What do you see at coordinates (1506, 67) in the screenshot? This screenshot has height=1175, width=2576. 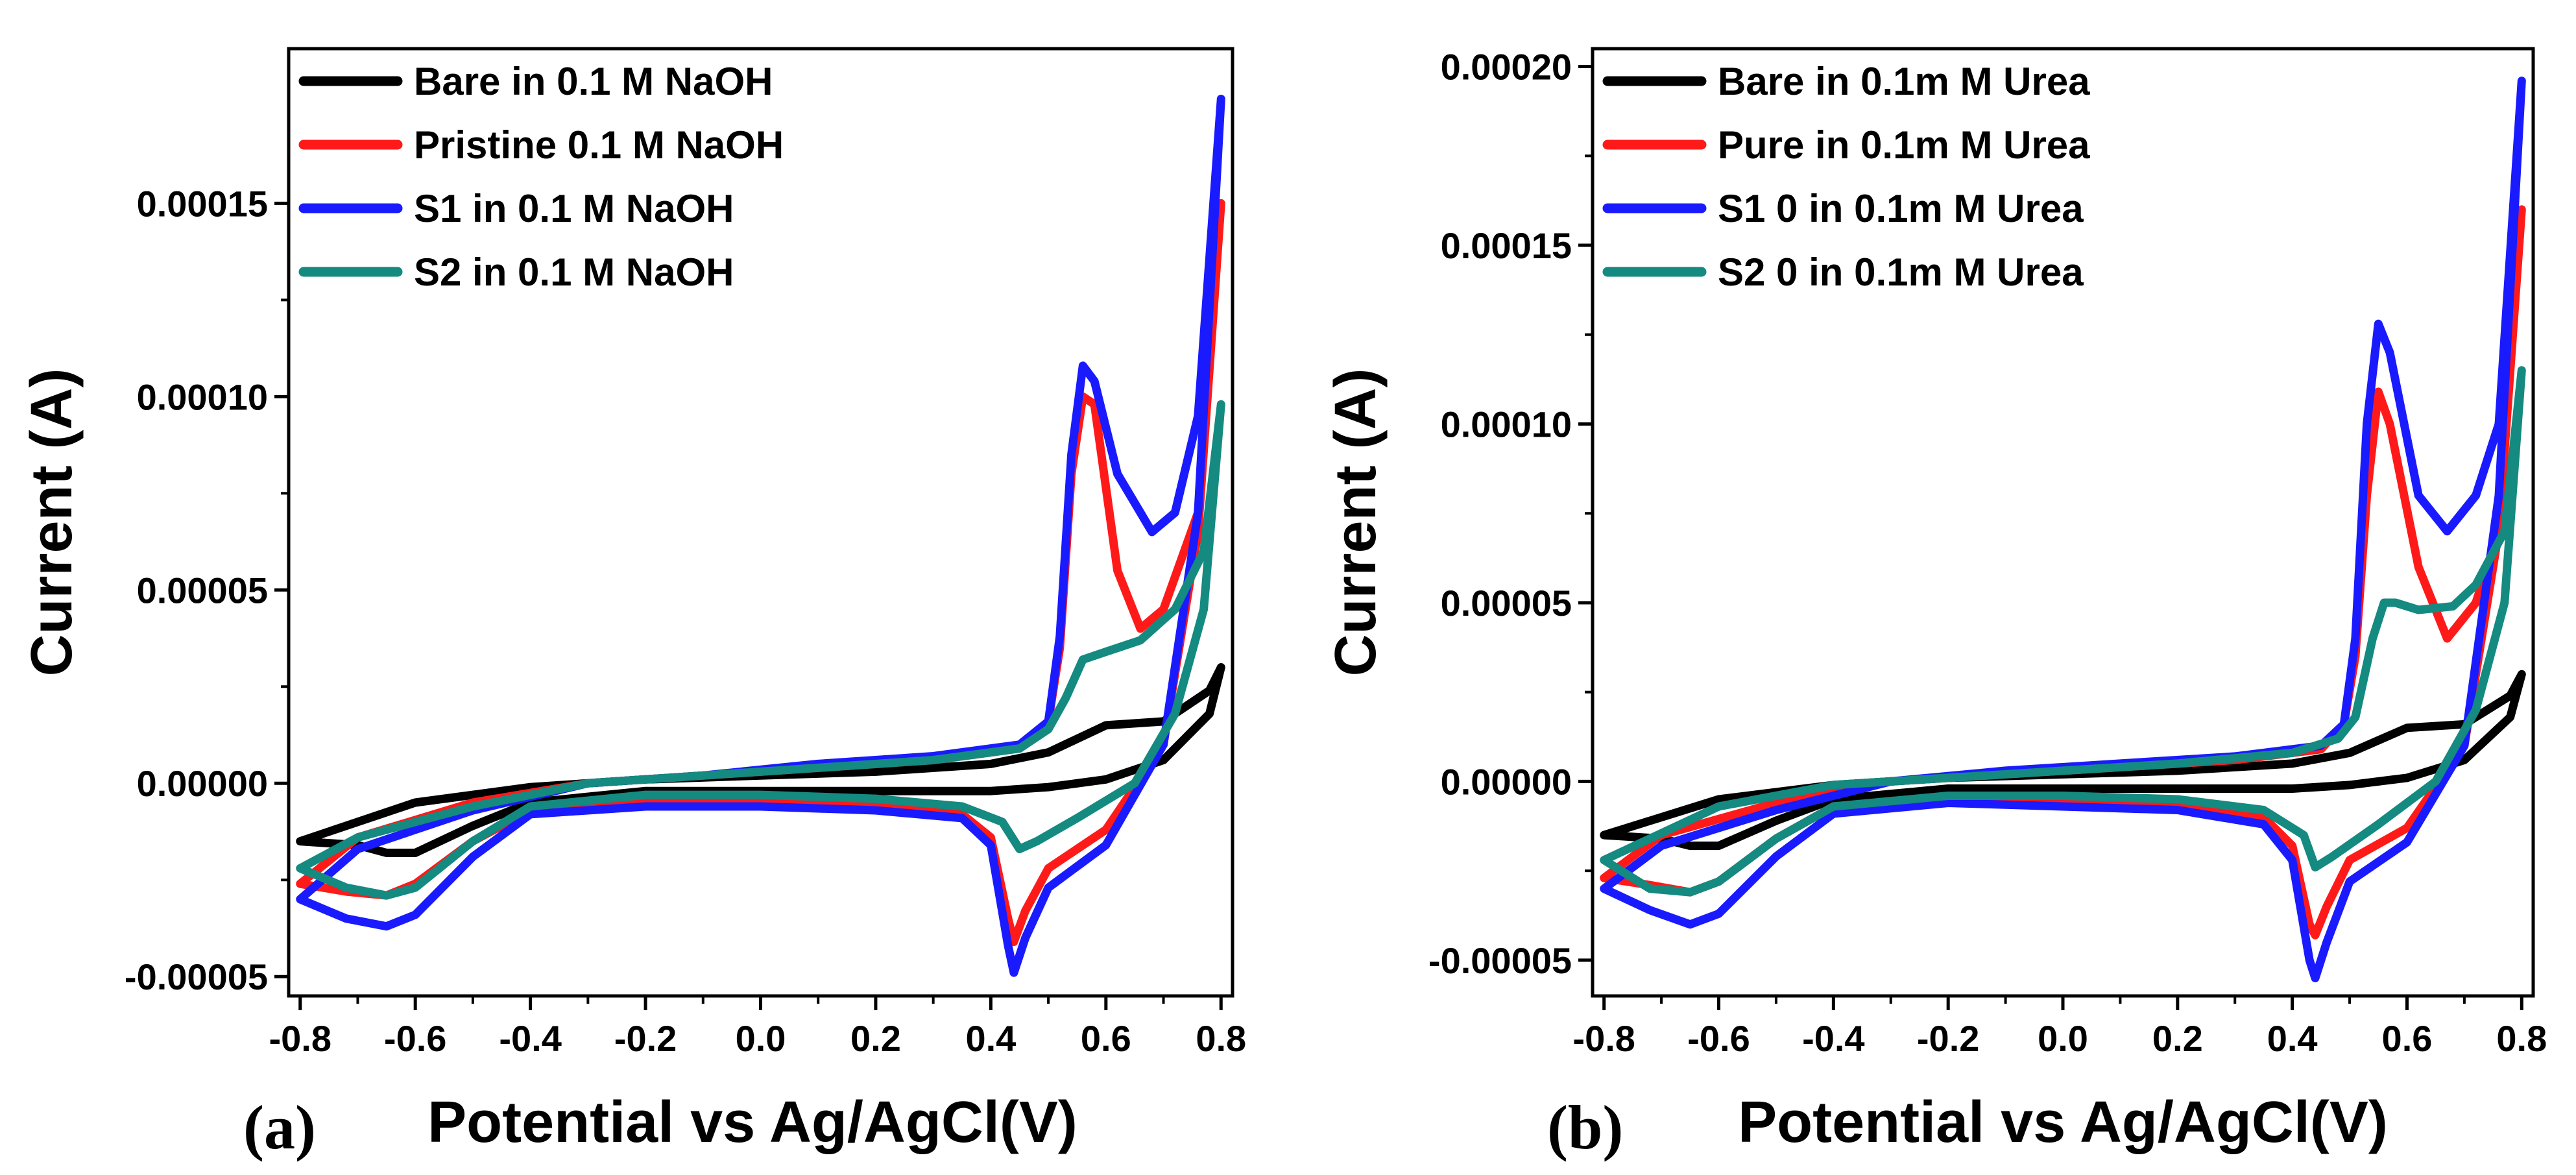 I see `y-tick-label: 0.00020` at bounding box center [1506, 67].